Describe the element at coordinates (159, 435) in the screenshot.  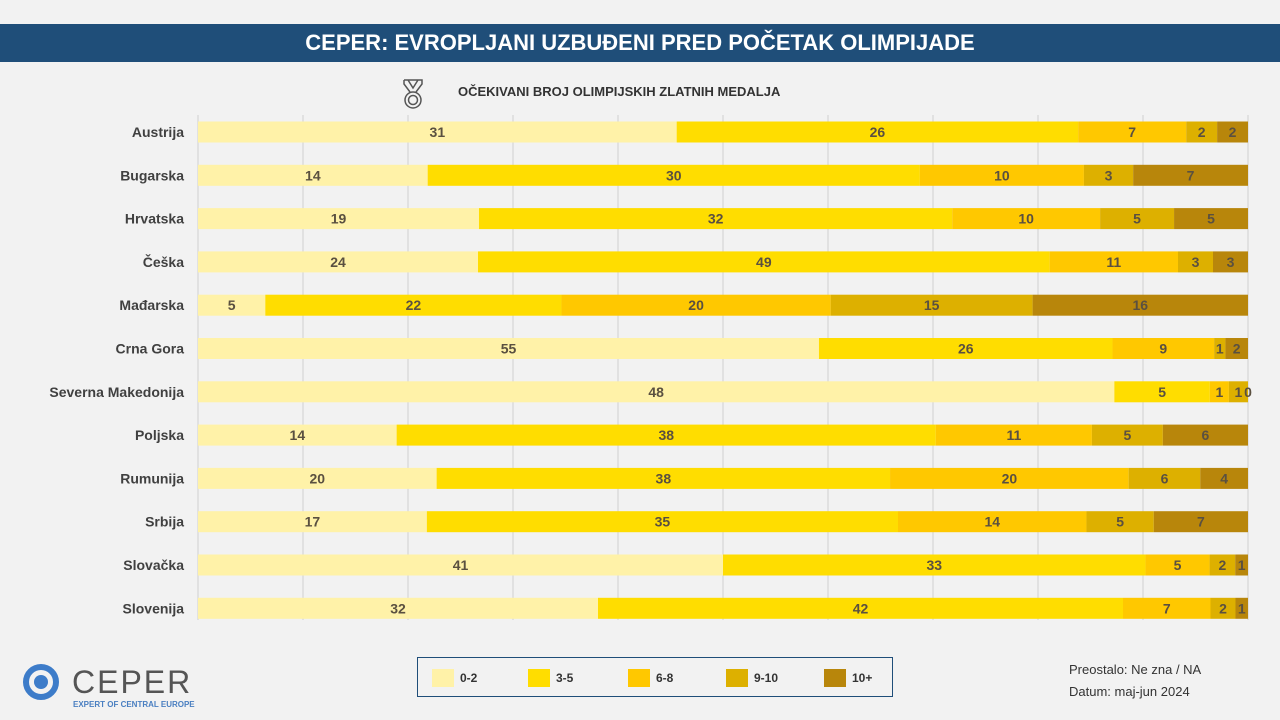
I see `category-label: Poljska` at that location.